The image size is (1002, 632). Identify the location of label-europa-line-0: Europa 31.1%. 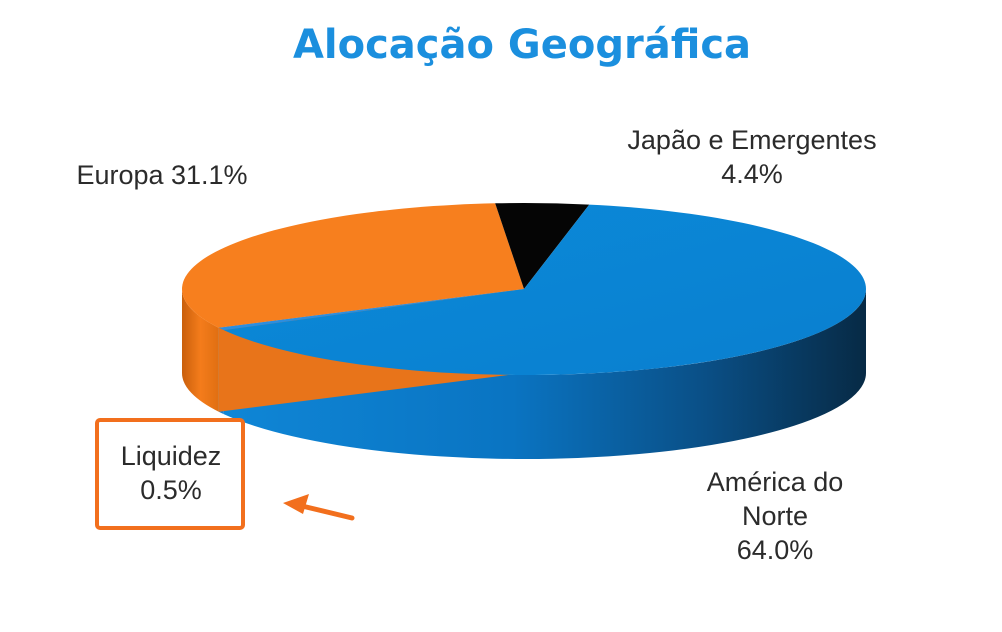
(161, 175).